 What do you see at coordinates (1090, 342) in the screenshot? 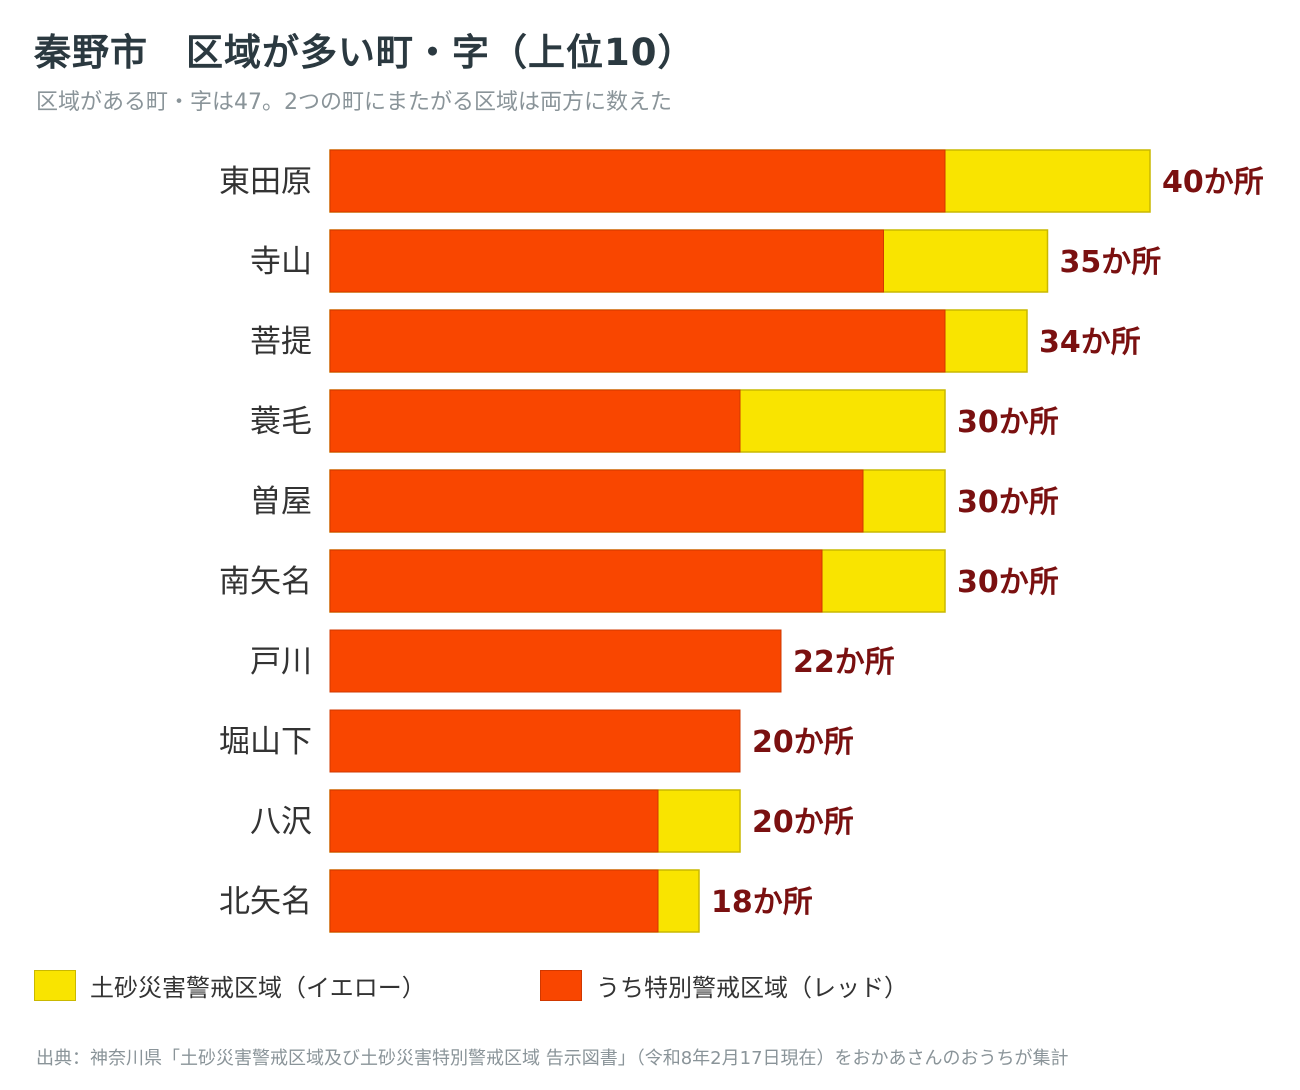
I see `value-label: 34か所` at bounding box center [1090, 342].